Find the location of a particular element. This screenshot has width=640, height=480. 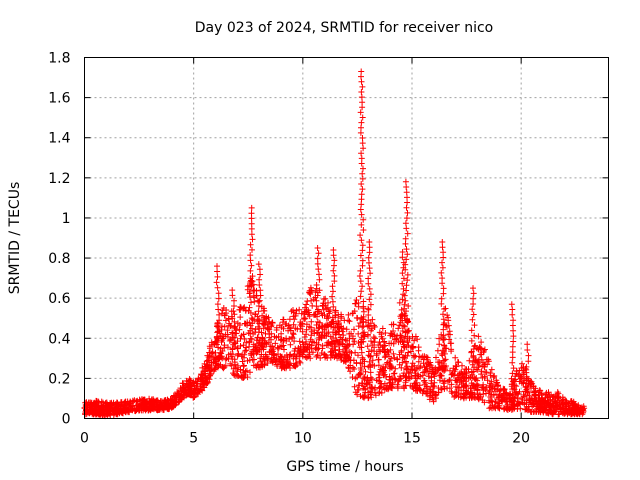

y-tick-label: 1.6 is located at coordinates (59, 99).